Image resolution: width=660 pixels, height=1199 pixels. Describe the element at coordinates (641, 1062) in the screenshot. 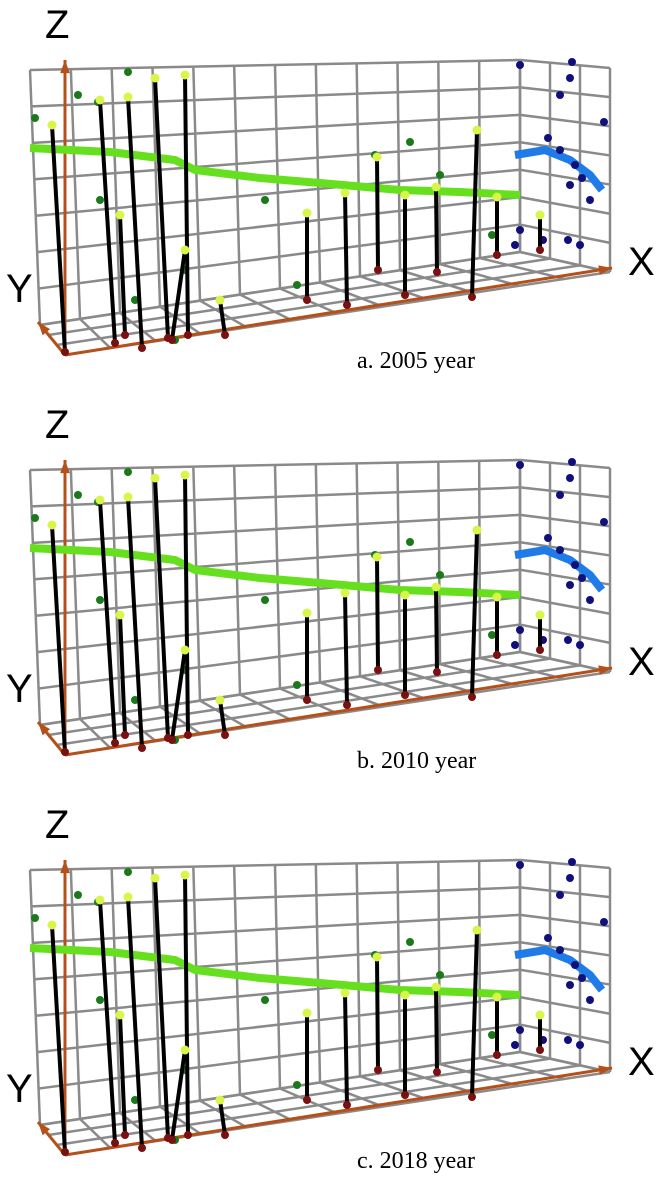

I see `x-axis-label: X` at that location.